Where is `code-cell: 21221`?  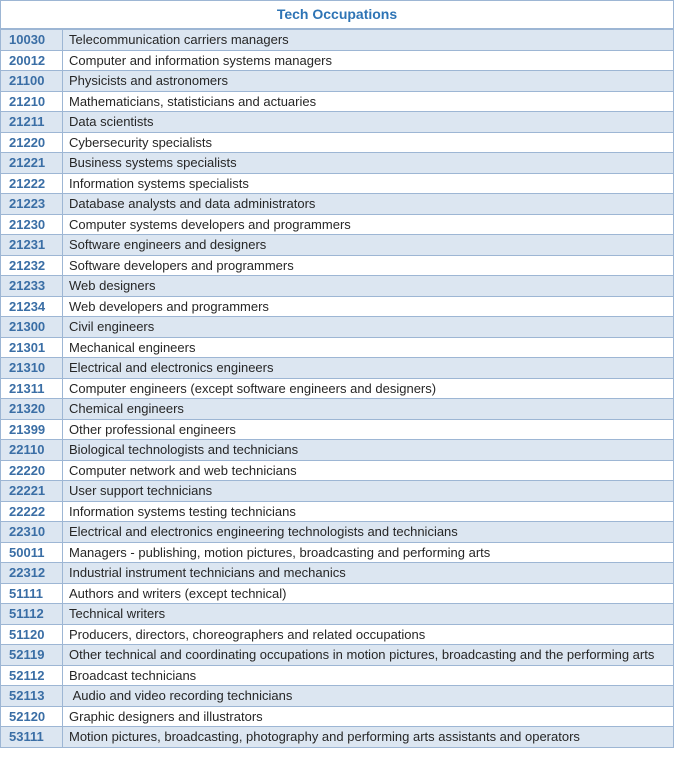 code-cell: 21221 is located at coordinates (31, 163).